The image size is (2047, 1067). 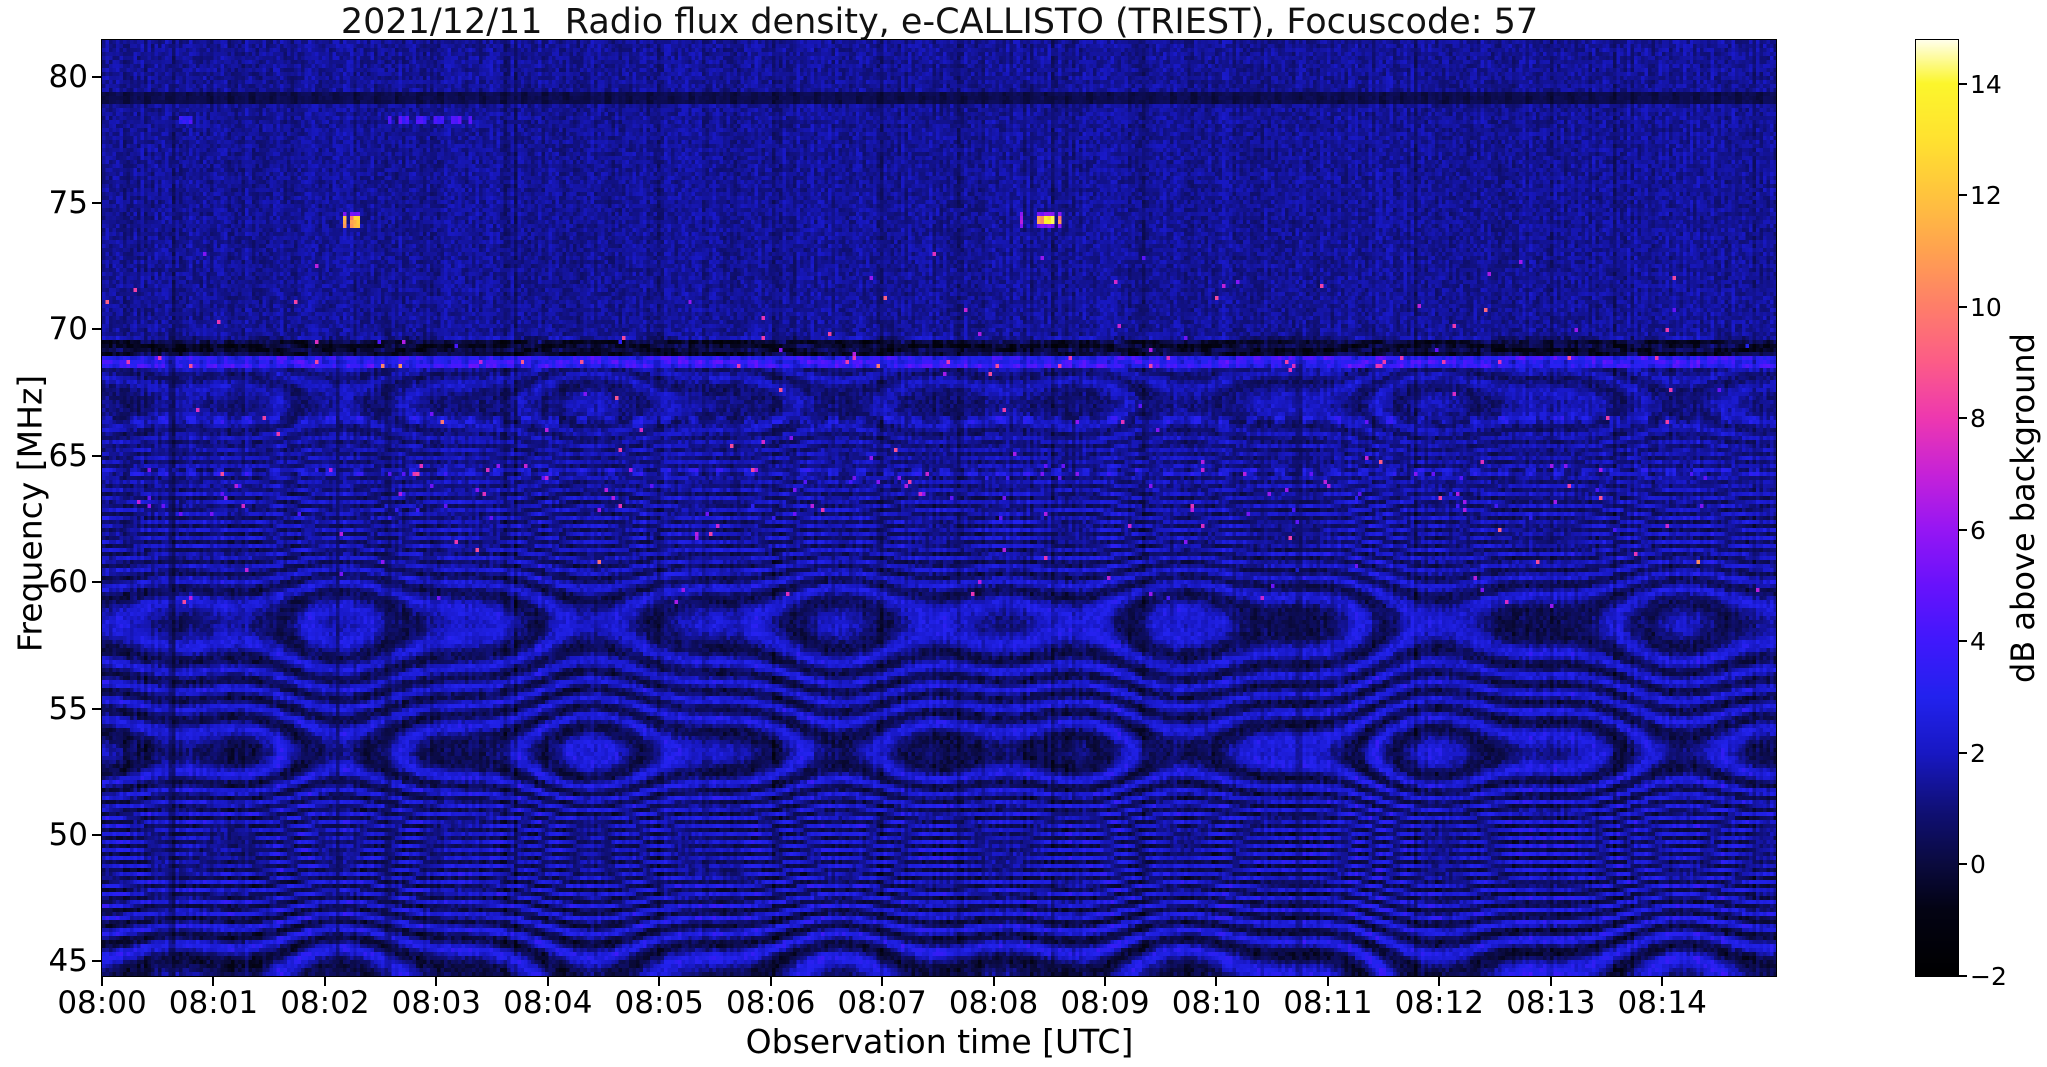 I want to click on x-tick-label: 08:14, so click(x=1662, y=1003).